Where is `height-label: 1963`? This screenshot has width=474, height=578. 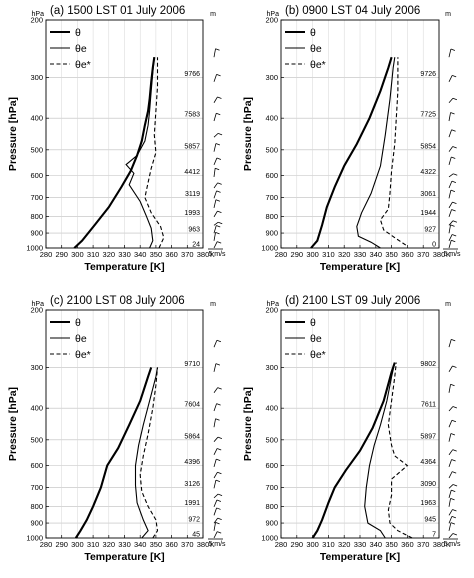
height-label: 1963 is located at coordinates (428, 503).